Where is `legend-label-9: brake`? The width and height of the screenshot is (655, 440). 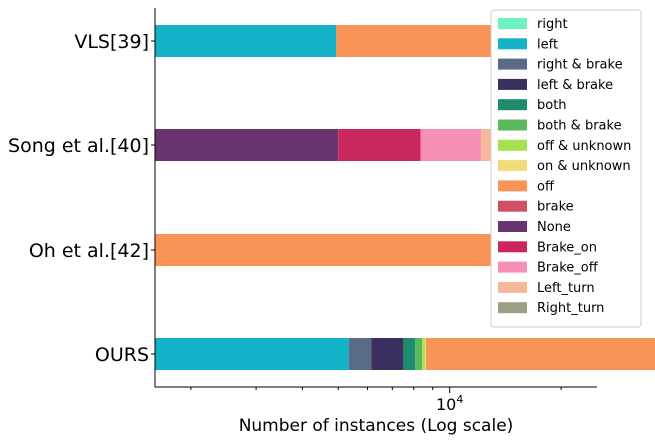 legend-label-9: brake is located at coordinates (555, 207).